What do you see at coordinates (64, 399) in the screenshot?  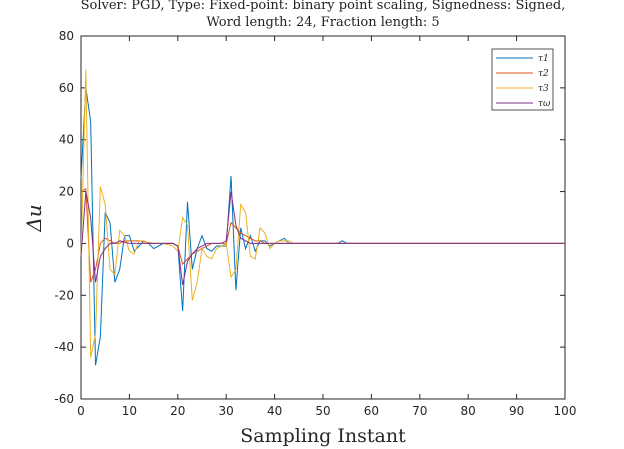 I see `y-tick-label: -60` at bounding box center [64, 399].